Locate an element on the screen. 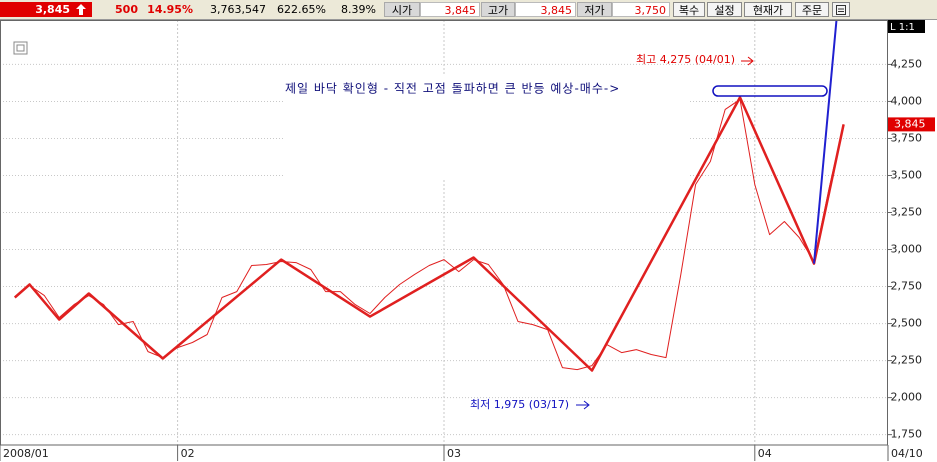 This screenshot has width=937, height=462. y-tick-label: 2,250 is located at coordinates (907, 360).